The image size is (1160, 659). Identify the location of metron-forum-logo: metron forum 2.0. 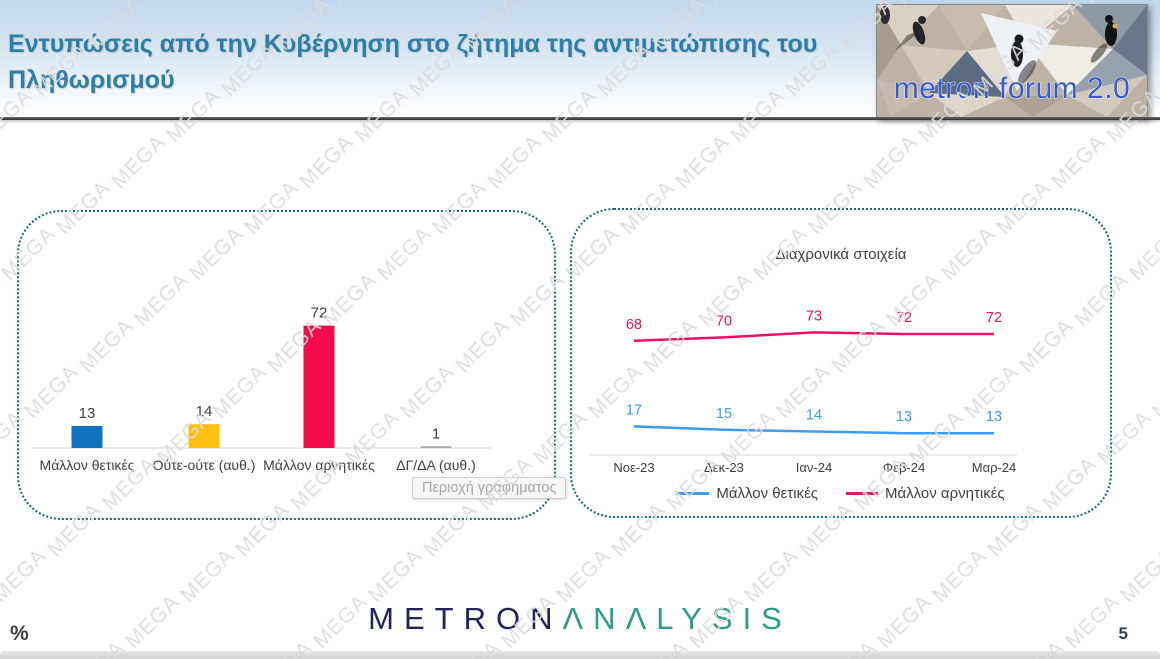
(1012, 61).